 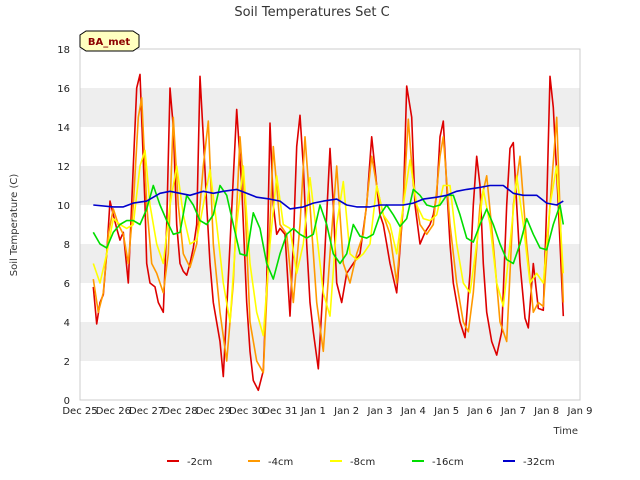 I want to click on x-tick-label: Dec 25, so click(x=79, y=411).